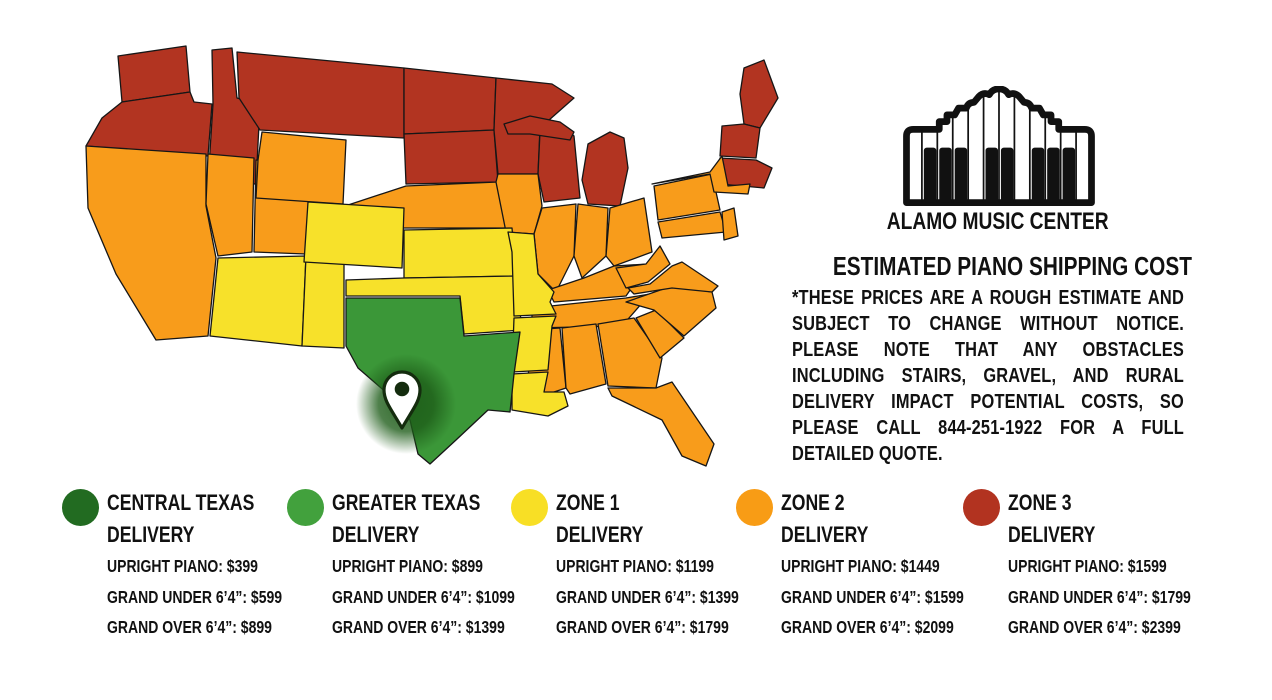 The height and width of the screenshot is (700, 1272). What do you see at coordinates (1040, 502) in the screenshot?
I see `zone-title: ZONE 3` at bounding box center [1040, 502].